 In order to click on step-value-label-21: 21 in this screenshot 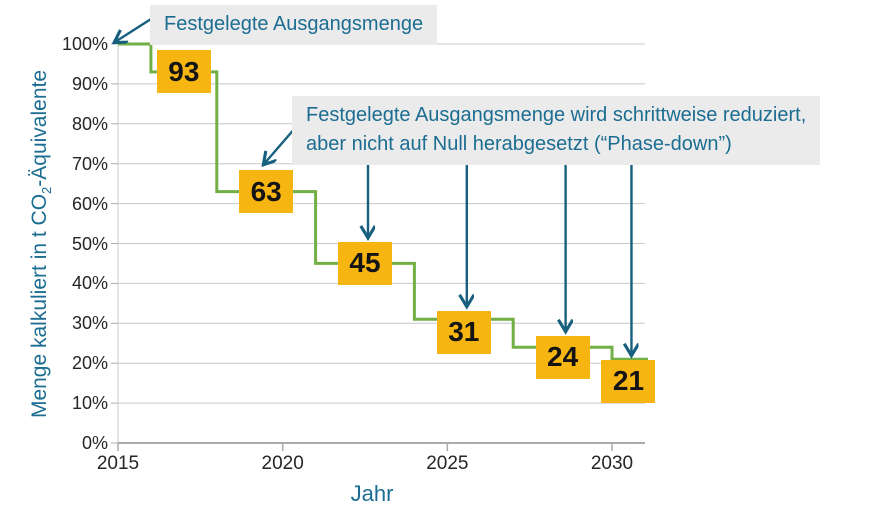, I will do `click(628, 381)`.